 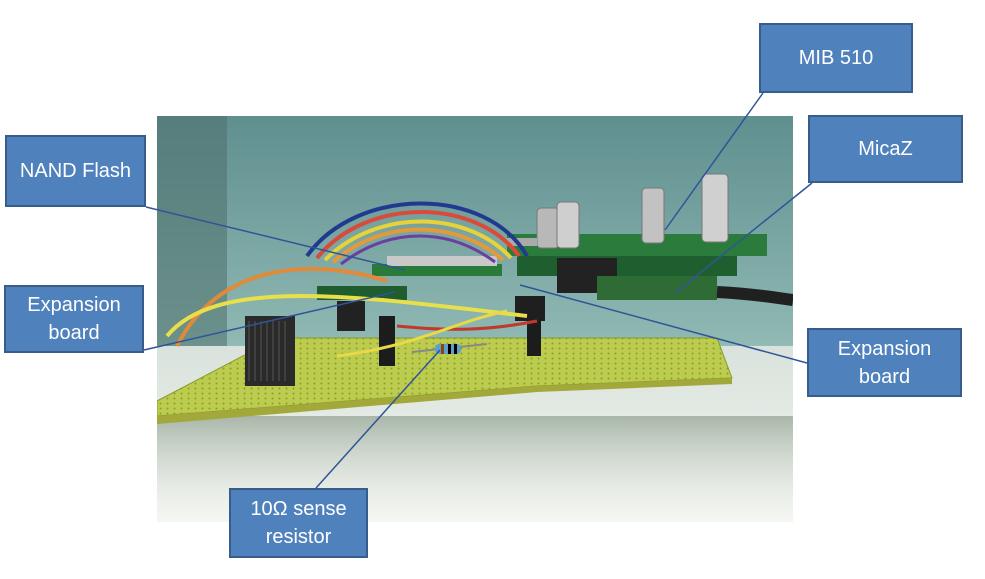 I want to click on callout-nand-flash: NAND Flash, so click(x=75, y=171).